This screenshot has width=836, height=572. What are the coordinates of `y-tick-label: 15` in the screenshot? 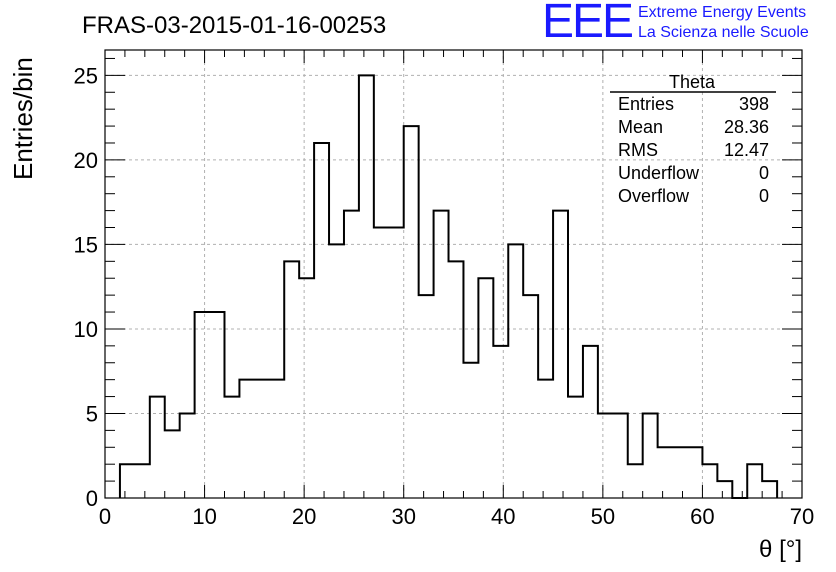 It's located at (86, 244).